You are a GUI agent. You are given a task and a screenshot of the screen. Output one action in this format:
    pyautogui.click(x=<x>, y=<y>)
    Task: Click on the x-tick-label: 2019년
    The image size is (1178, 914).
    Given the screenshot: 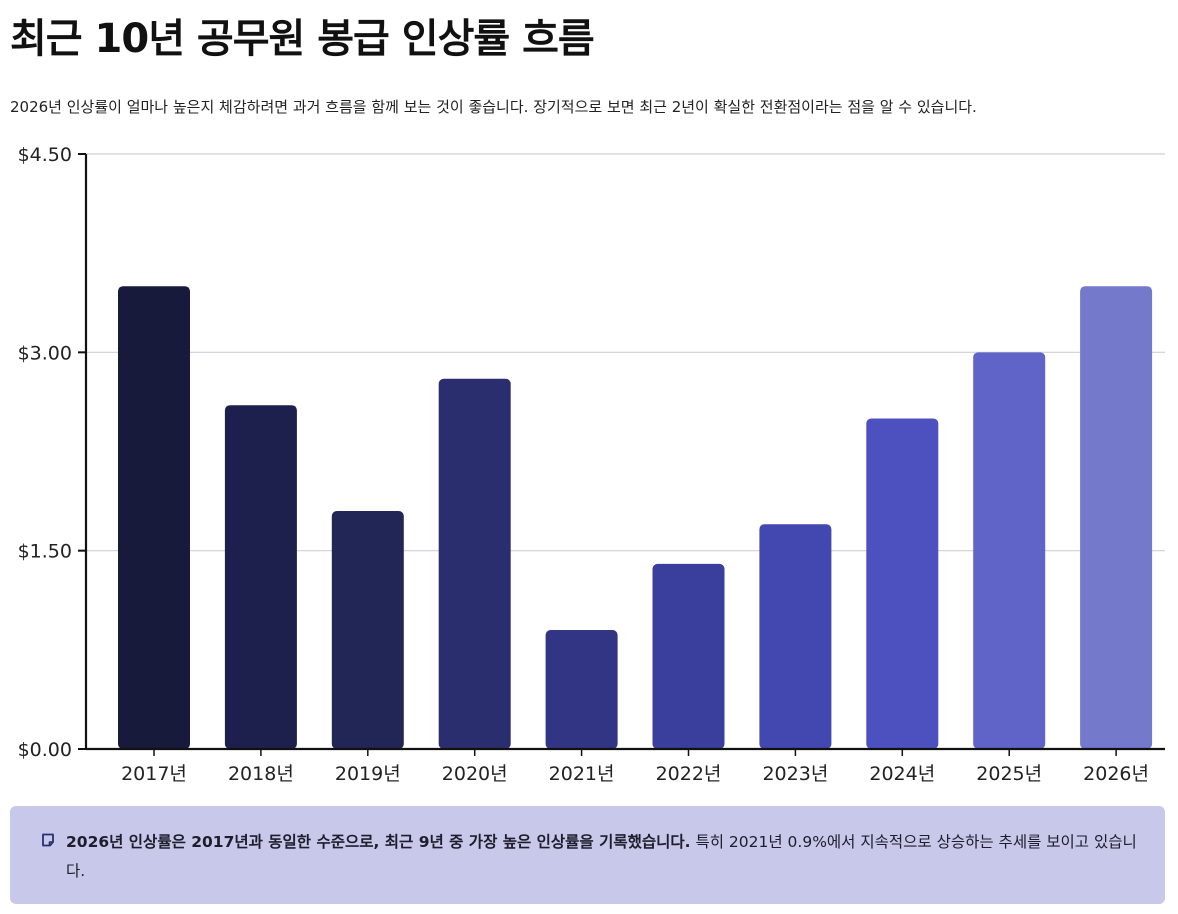 What is the action you would take?
    pyautogui.click(x=368, y=774)
    